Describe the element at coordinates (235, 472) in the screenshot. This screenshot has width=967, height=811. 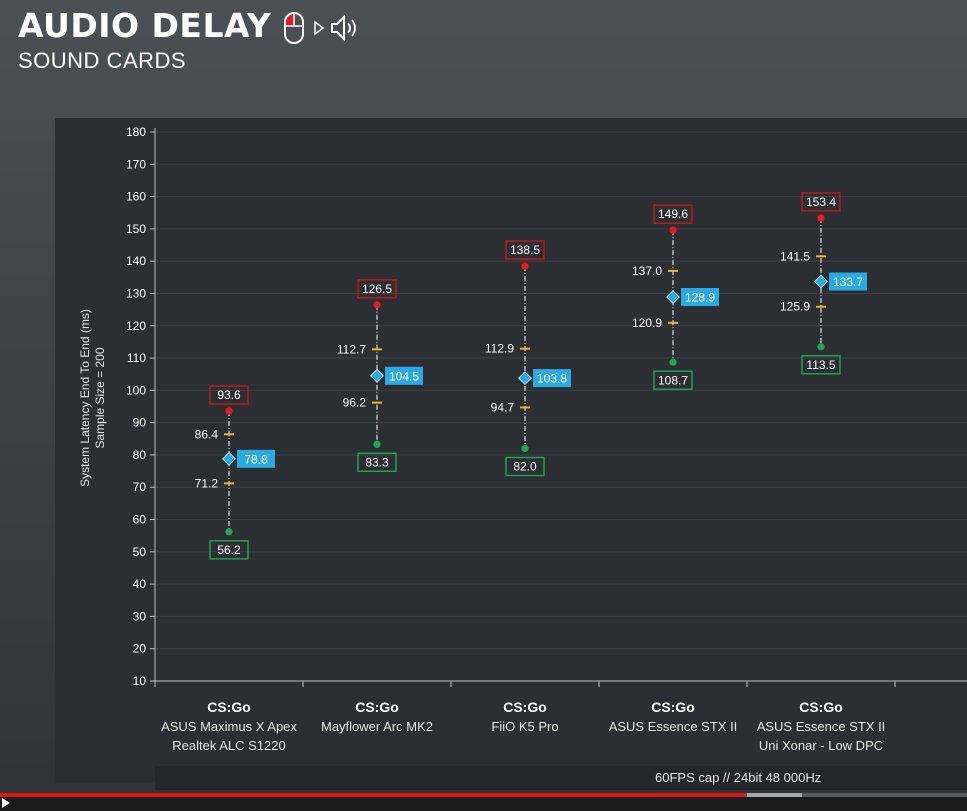
I see `category-marks: 93.6 56.2 78.8 86.4 71.2` at that location.